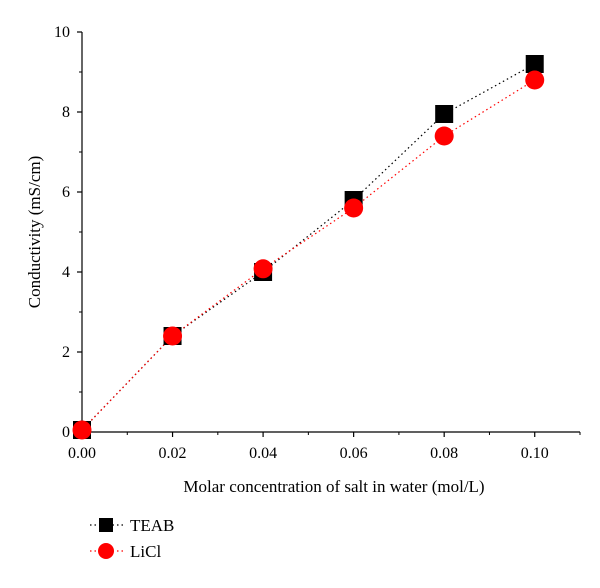 The image size is (600, 588). What do you see at coordinates (66, 192) in the screenshot?
I see `y-tick-label: 6` at bounding box center [66, 192].